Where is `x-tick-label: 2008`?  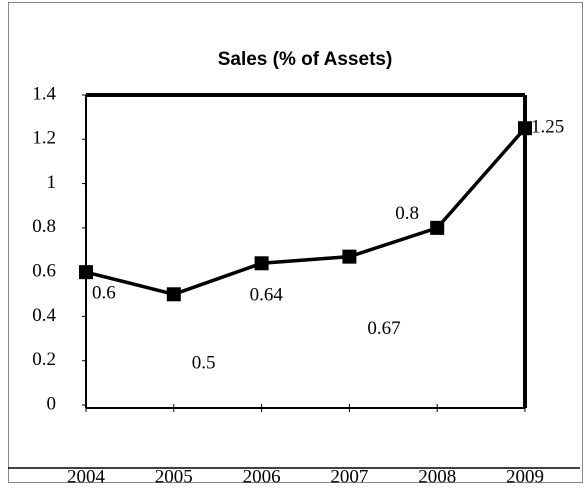
x-tick-label: 2008 is located at coordinates (437, 476).